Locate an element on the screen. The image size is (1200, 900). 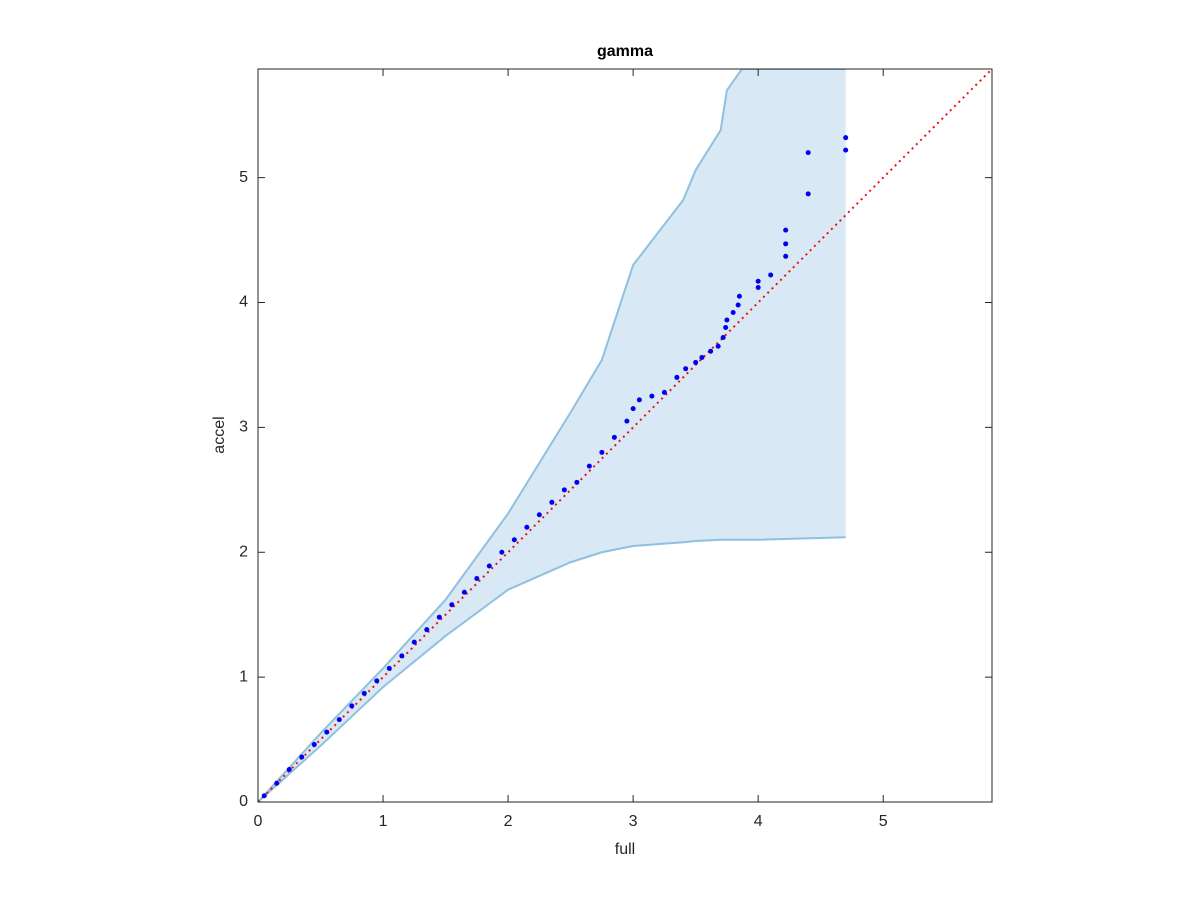
x-tick-label: 5 is located at coordinates (883, 821).